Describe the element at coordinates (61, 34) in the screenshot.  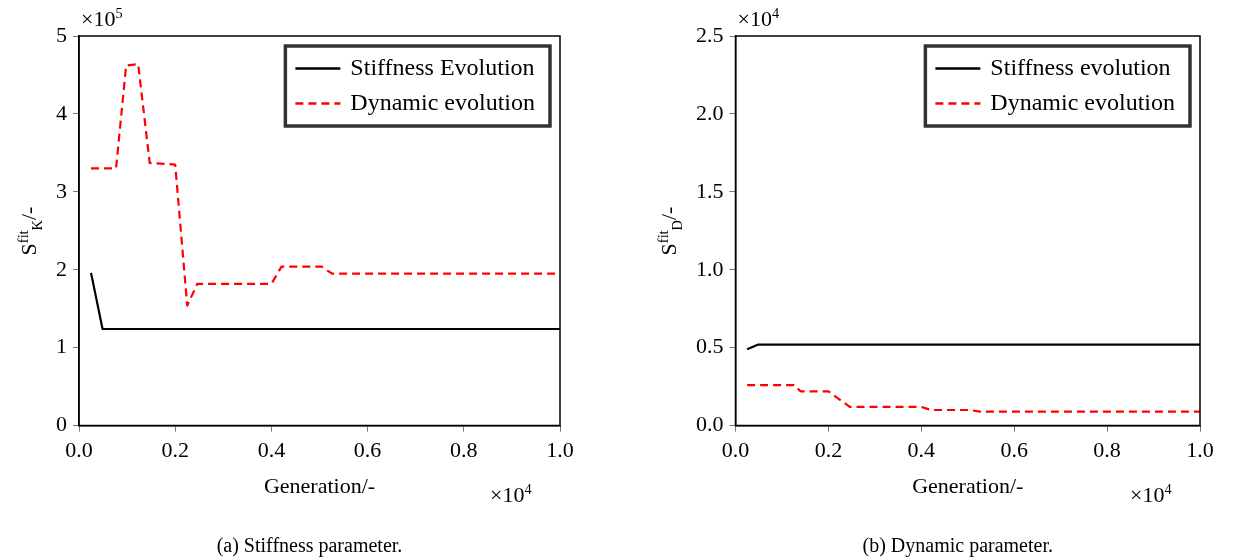
I see `y-tick-label: 5` at that location.